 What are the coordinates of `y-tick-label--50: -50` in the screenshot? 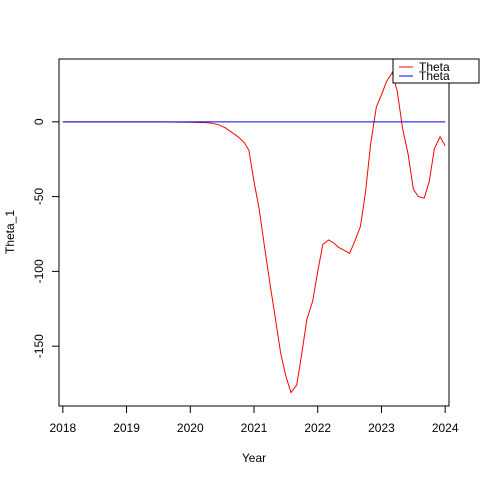 It's located at (39, 197).